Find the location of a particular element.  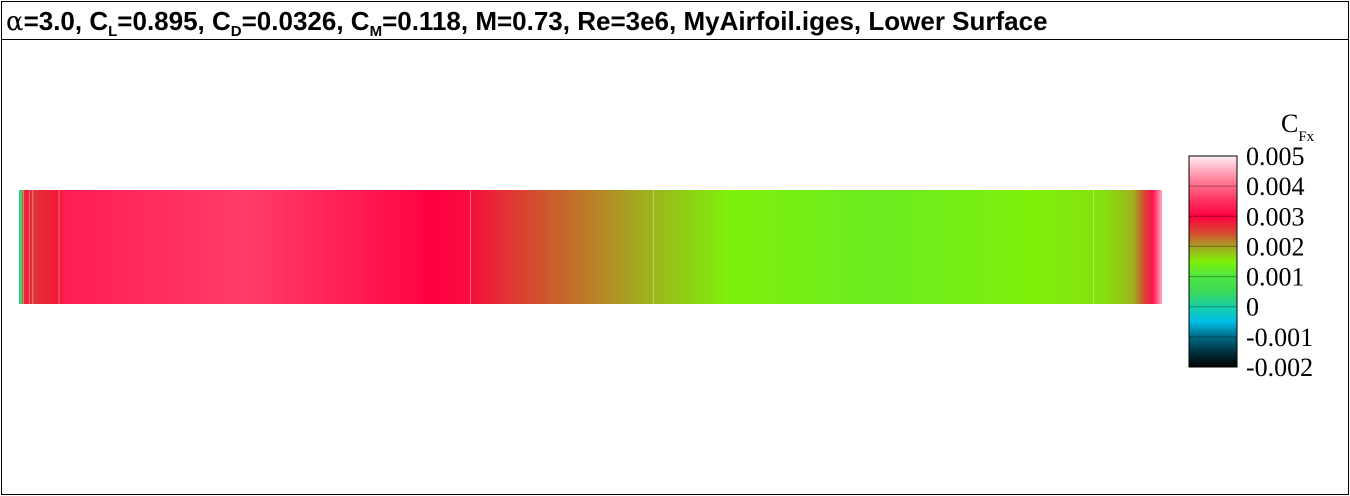

colorbar-tick-label: 0.002 is located at coordinates (1275, 246).